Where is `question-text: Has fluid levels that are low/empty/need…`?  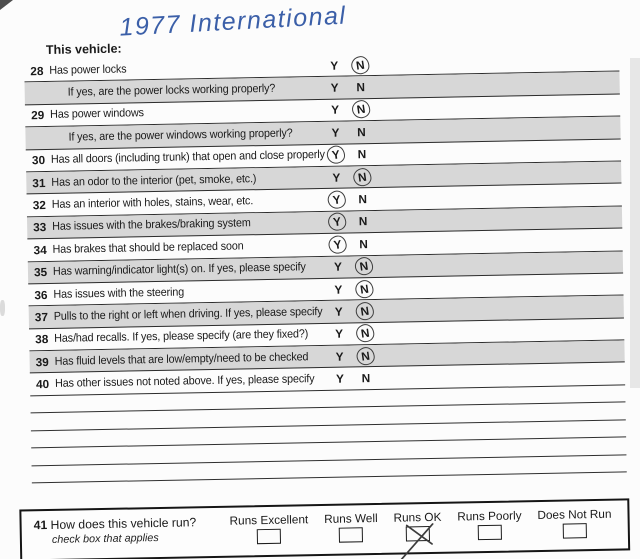 question-text: Has fluid levels that are low/empty/need… is located at coordinates (181, 359).